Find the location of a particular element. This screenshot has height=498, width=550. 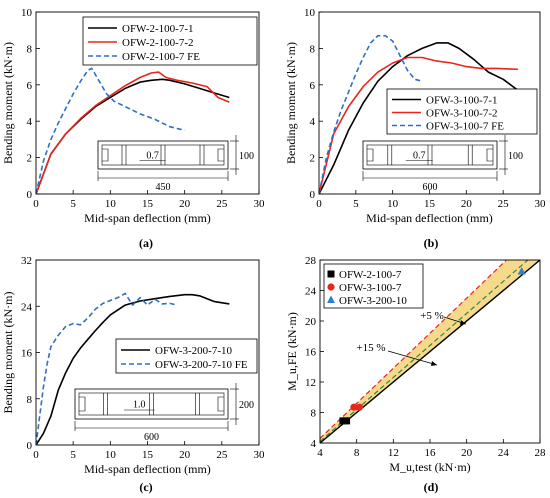

y-tick-label: 0 is located at coordinates (313, 195).